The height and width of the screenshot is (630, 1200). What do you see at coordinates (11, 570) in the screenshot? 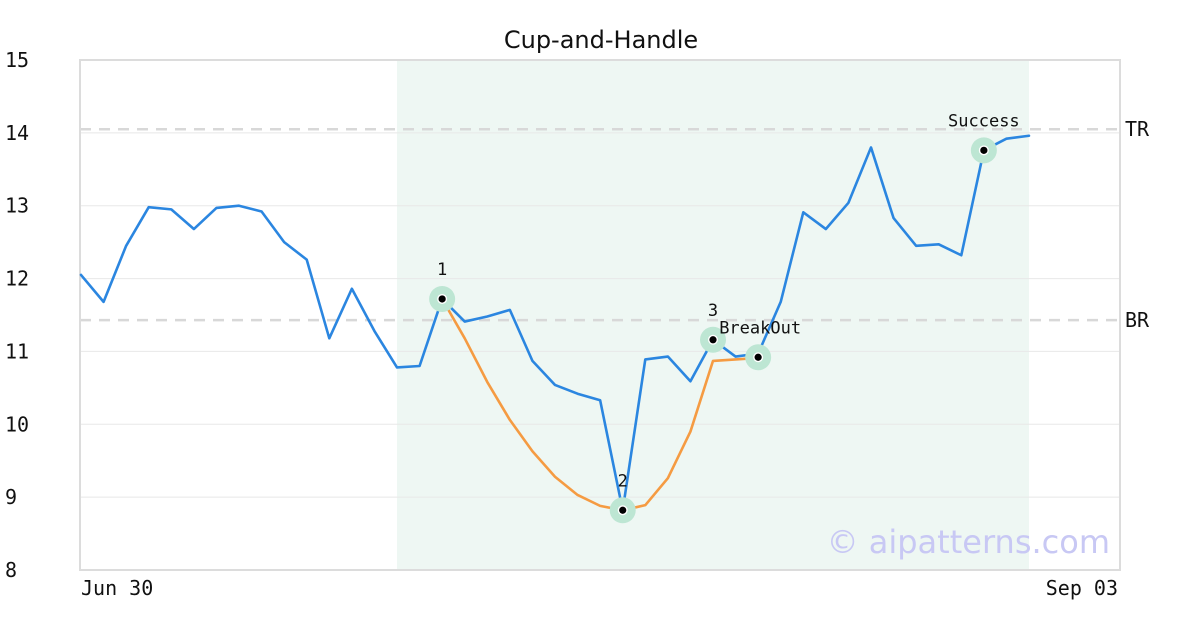
I see `y-tick-label: 8` at bounding box center [11, 570].